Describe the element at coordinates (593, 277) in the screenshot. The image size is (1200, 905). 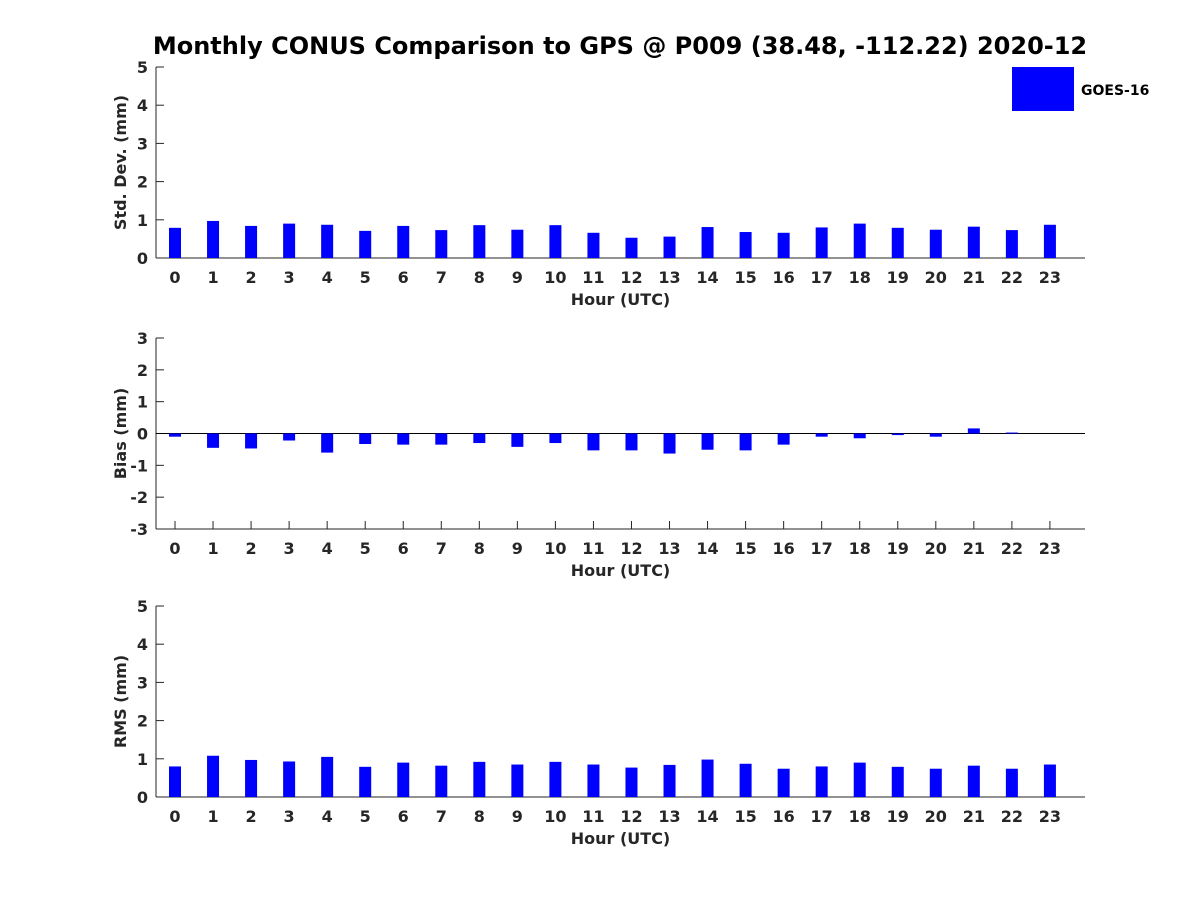
I see `x-tick-label: 11` at that location.